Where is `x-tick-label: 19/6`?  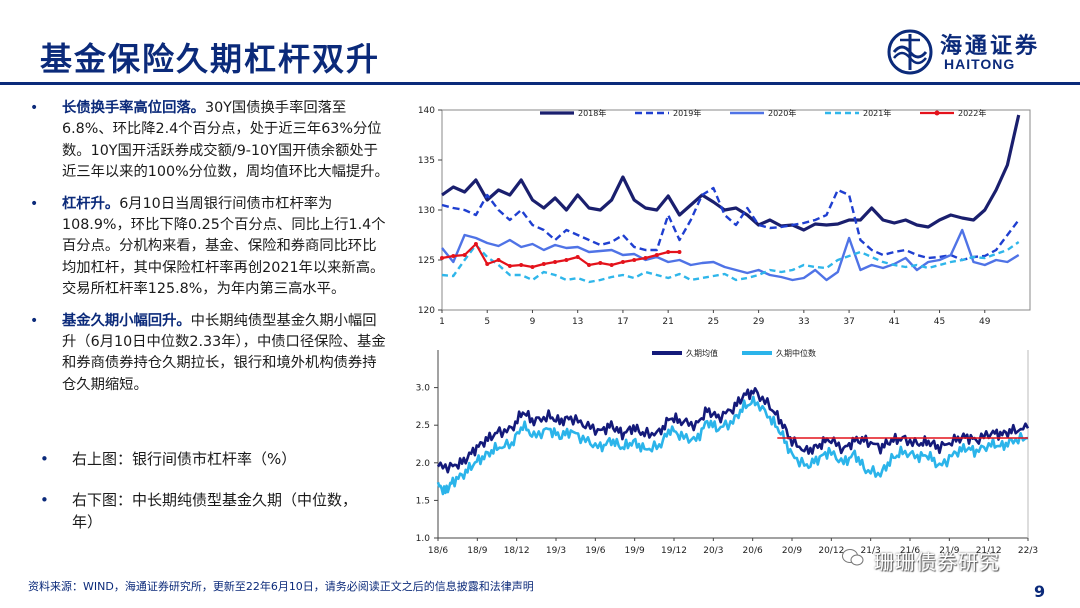
x-tick-label: 19/6 is located at coordinates (595, 551).